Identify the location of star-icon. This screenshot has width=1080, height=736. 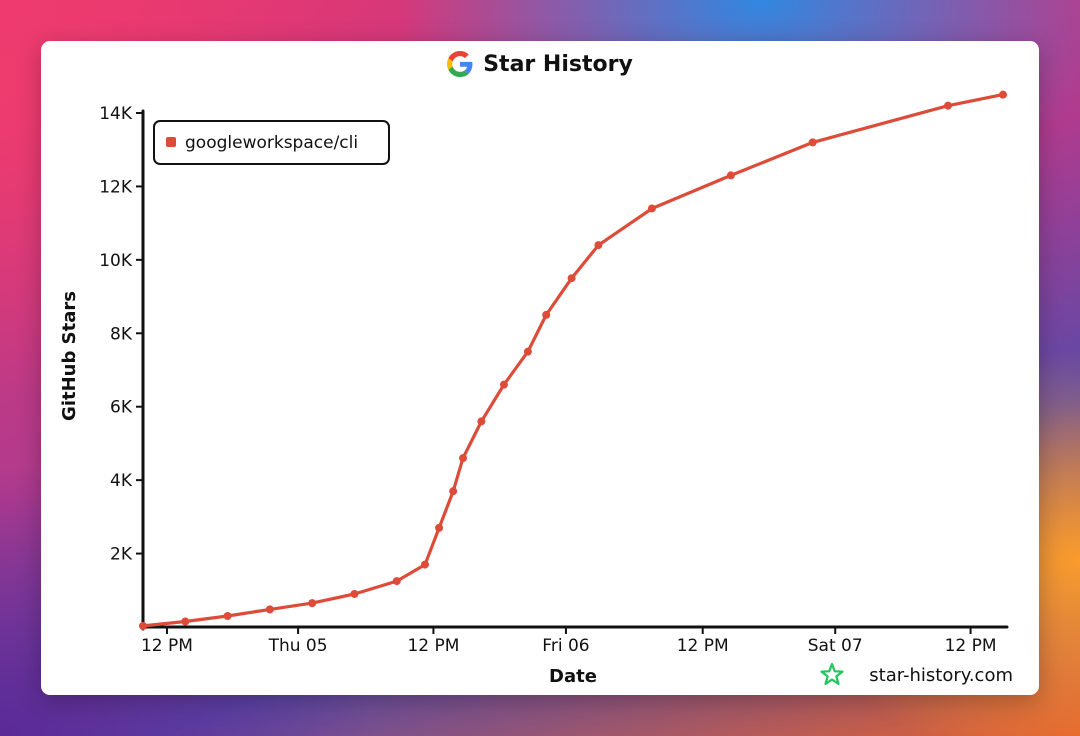
(832, 674).